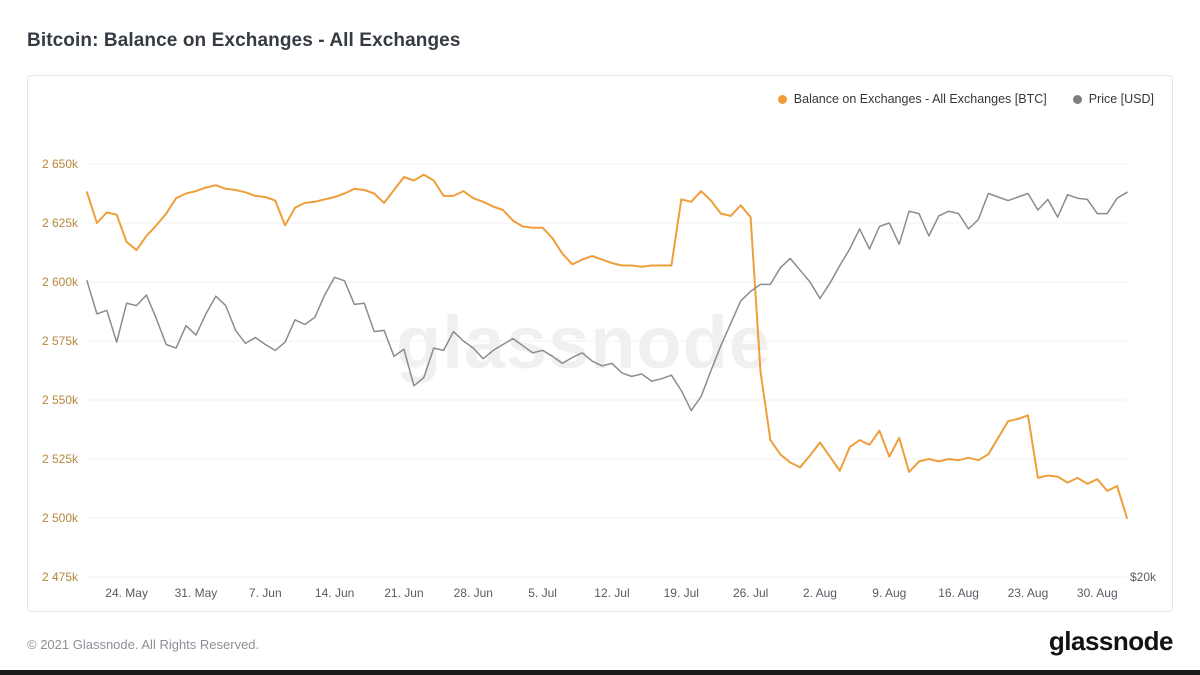 Image resolution: width=1200 pixels, height=675 pixels. I want to click on footer-copyright: © 2021 Glassnode. All Rights Reserved., so click(143, 644).